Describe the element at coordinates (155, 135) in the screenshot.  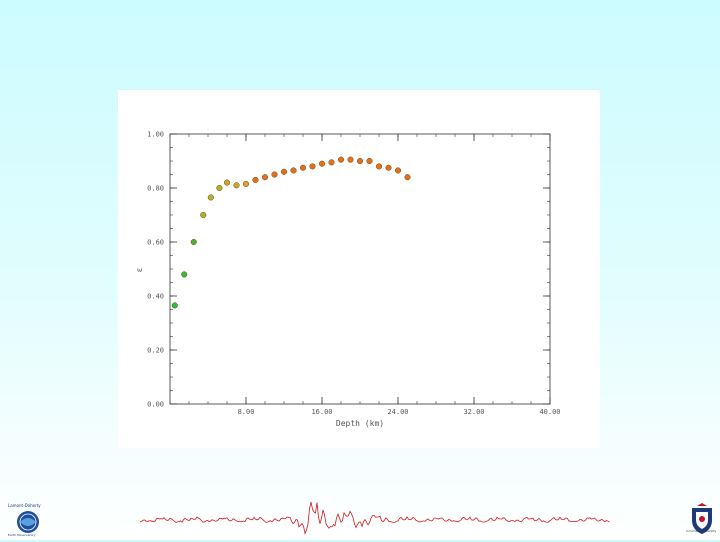
I see `y-tick-label: 1.00` at that location.